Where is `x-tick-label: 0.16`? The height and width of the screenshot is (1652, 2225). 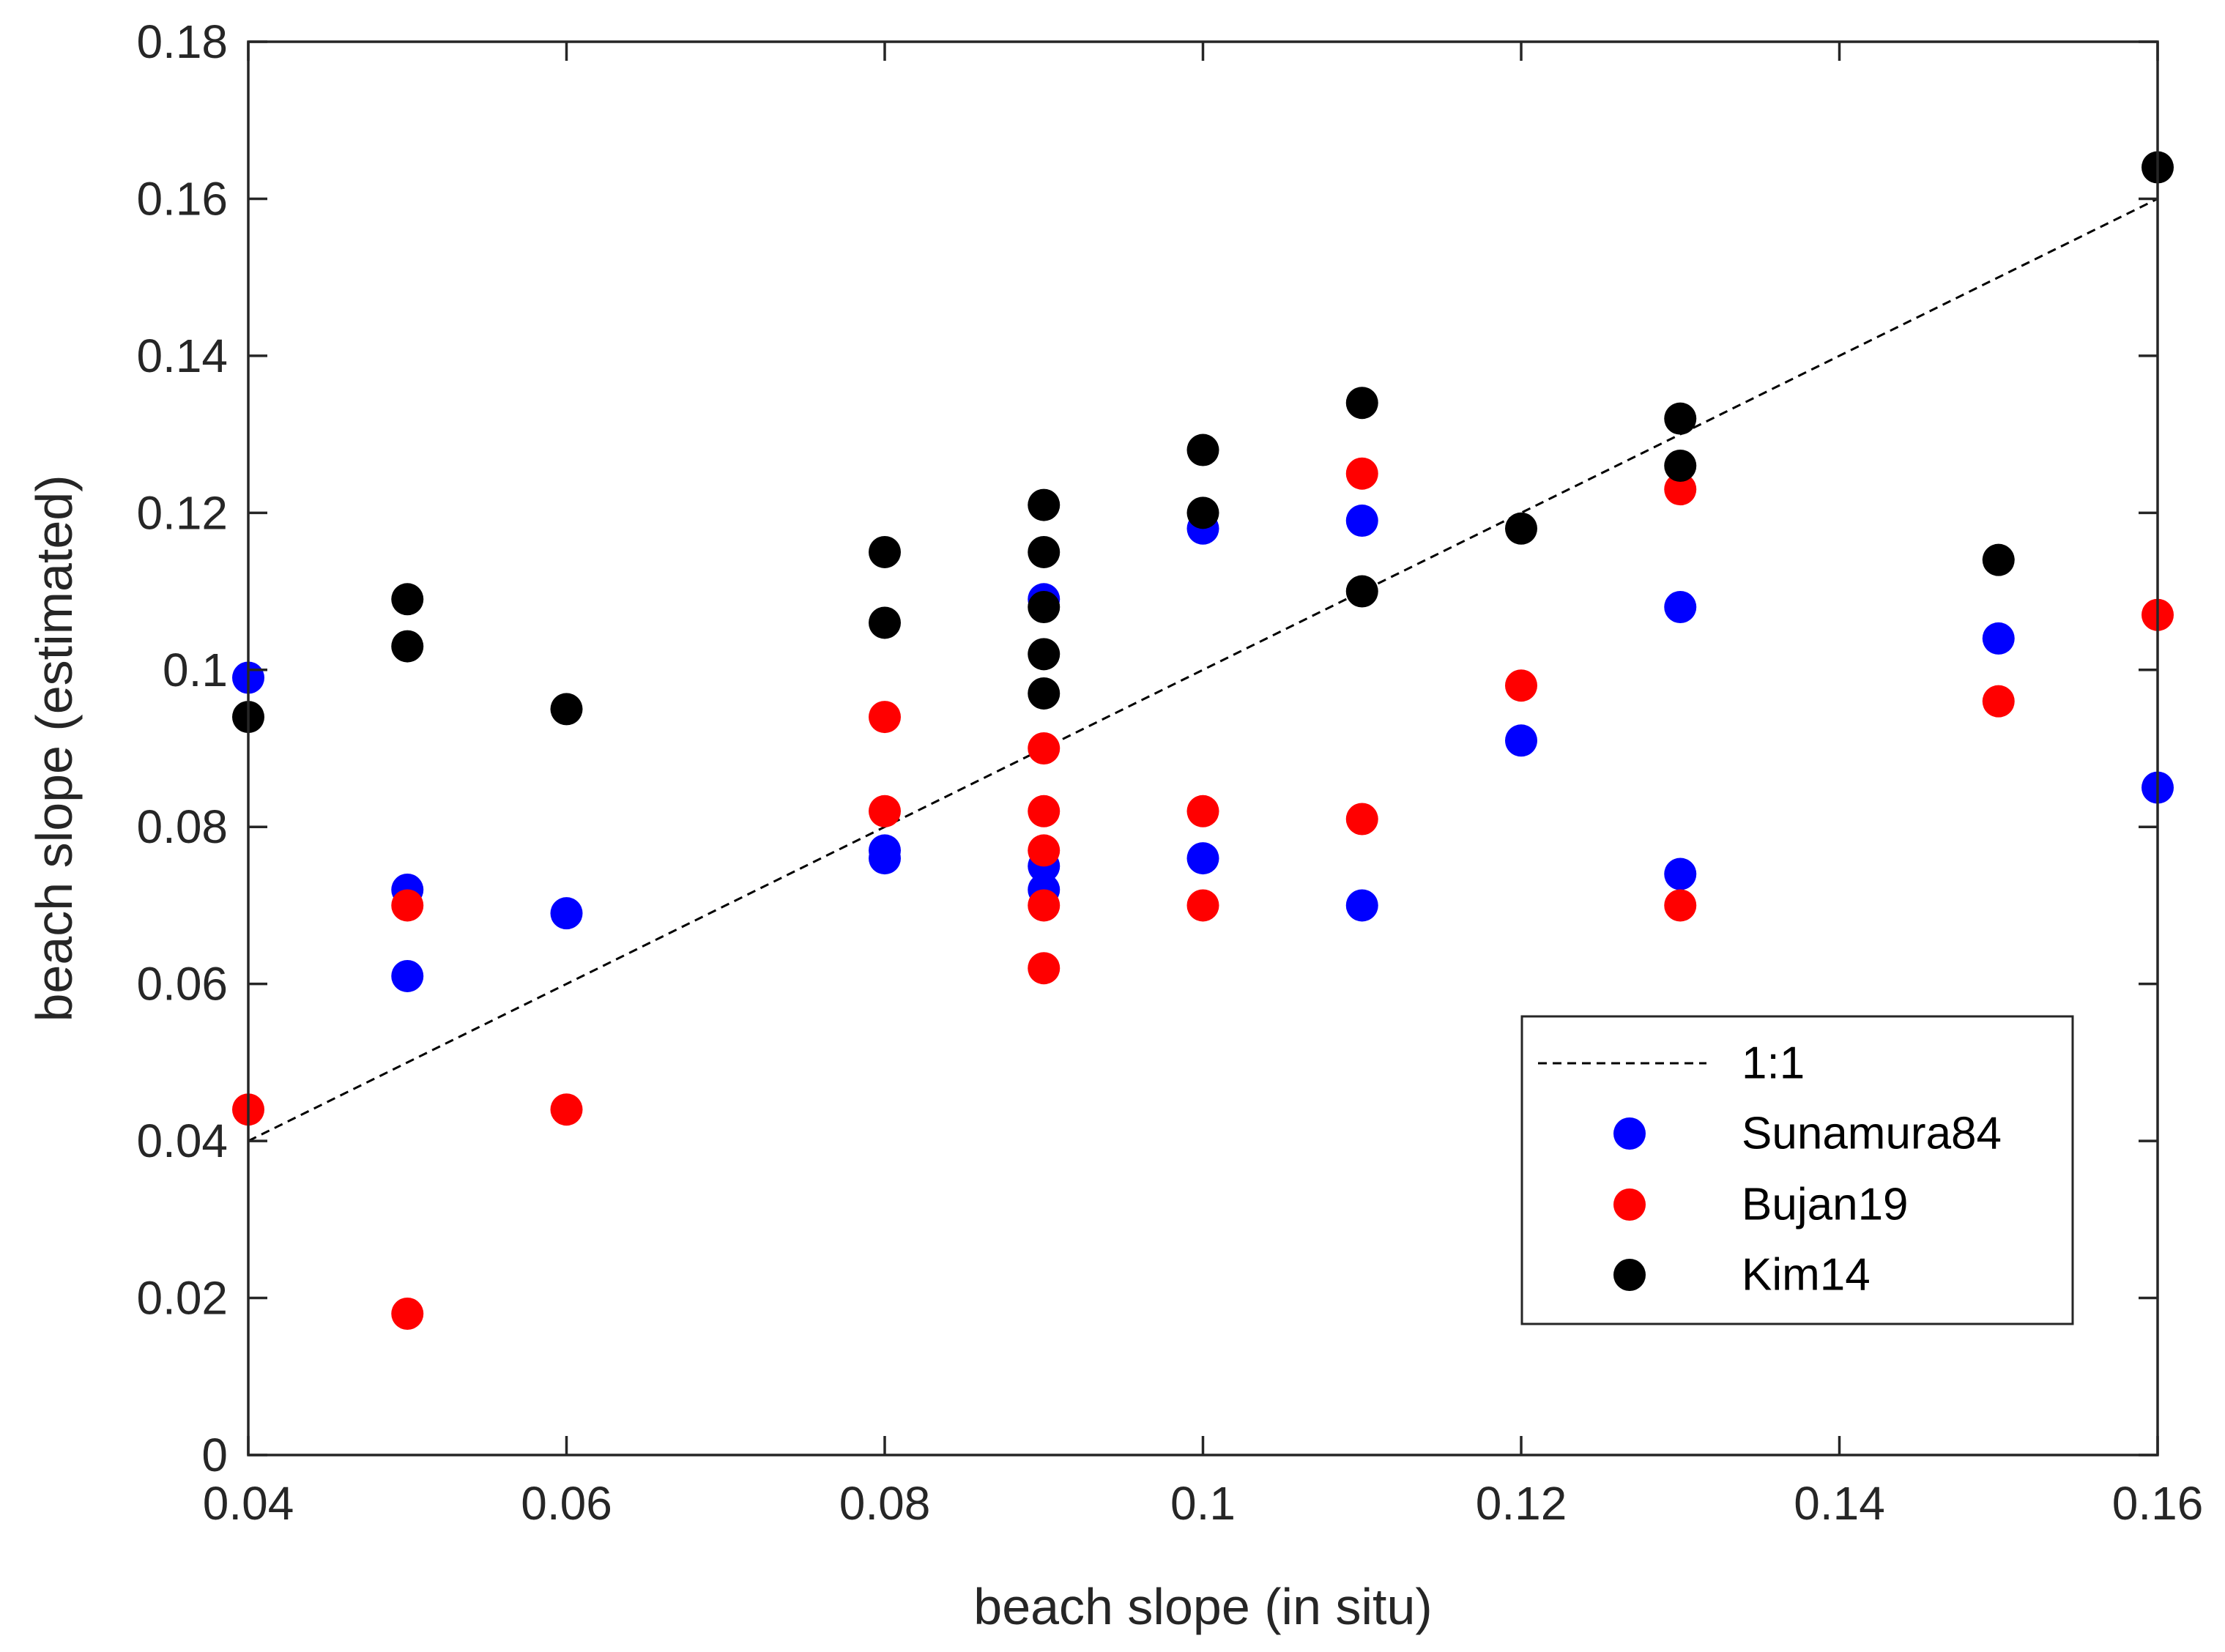
x-tick-label: 0.16 is located at coordinates (2158, 1504).